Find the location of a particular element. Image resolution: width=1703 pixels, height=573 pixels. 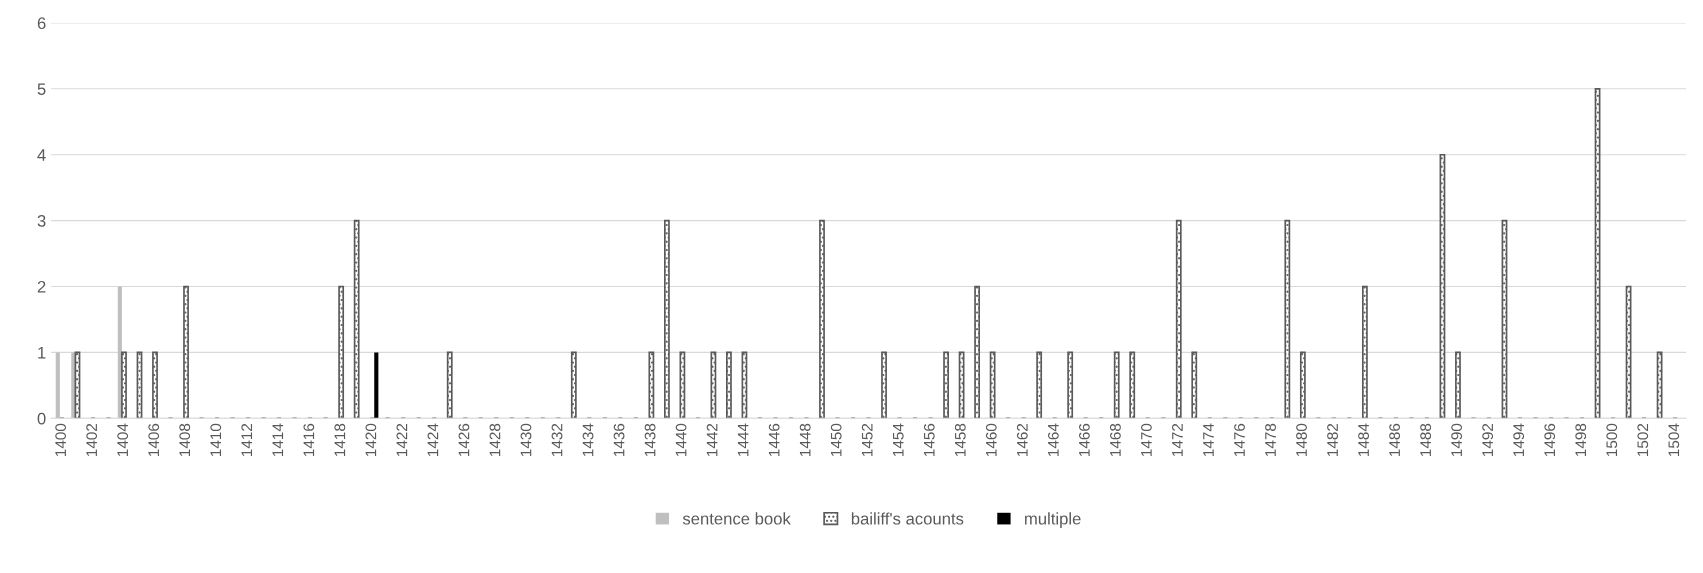

x-tick-label: 1416 is located at coordinates (309, 439).